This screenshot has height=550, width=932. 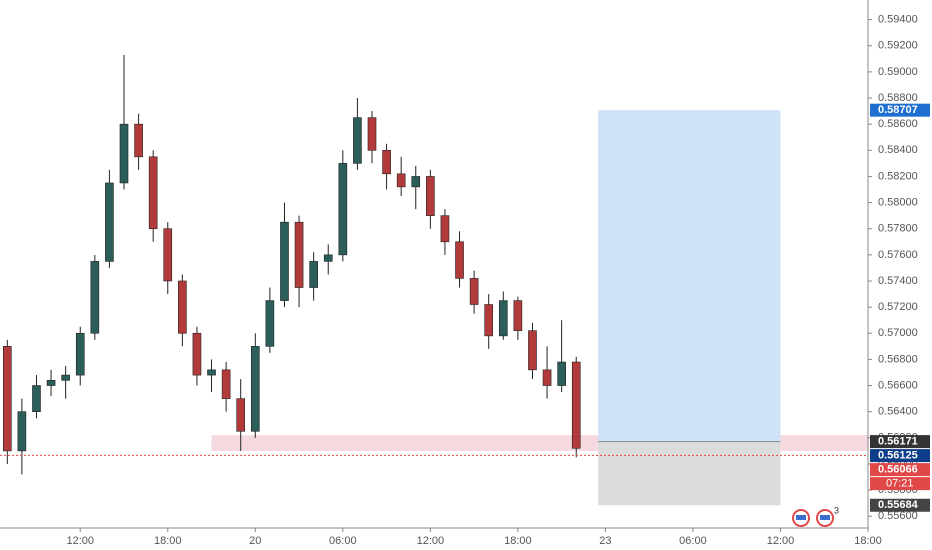 I want to click on y-tick-label: 0.57800, so click(x=898, y=229).